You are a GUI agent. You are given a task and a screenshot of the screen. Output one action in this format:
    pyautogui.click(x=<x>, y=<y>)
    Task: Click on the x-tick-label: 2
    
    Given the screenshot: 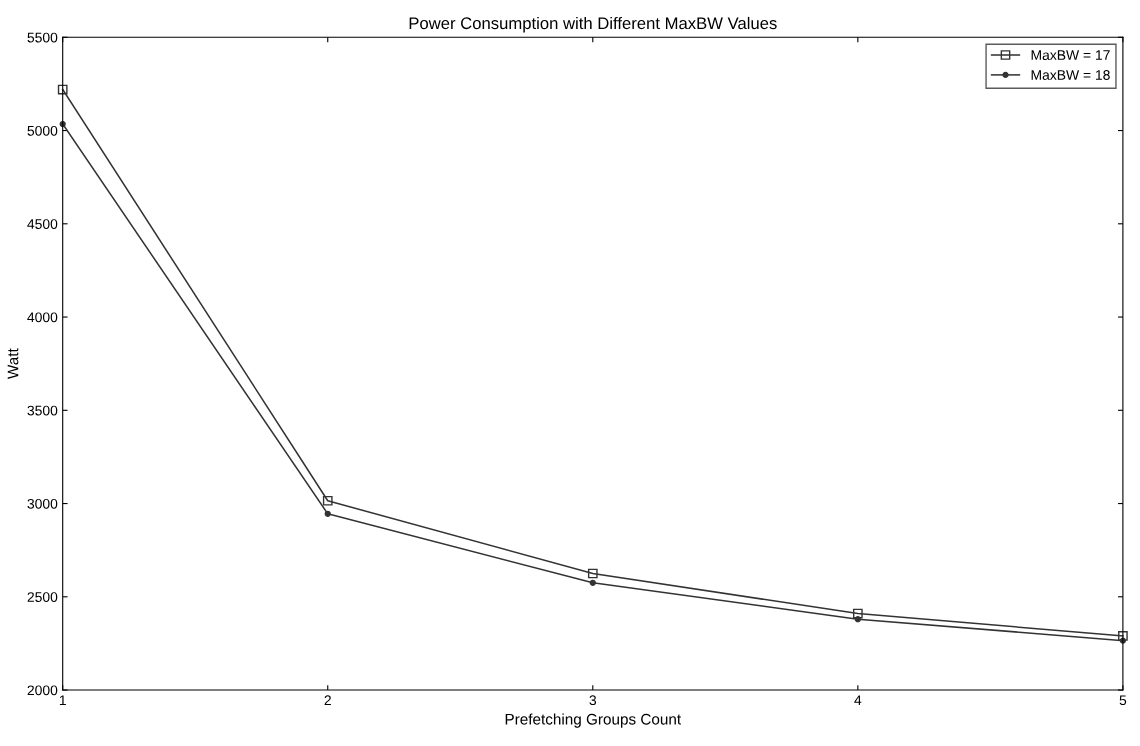 What is the action you would take?
    pyautogui.click(x=327, y=700)
    